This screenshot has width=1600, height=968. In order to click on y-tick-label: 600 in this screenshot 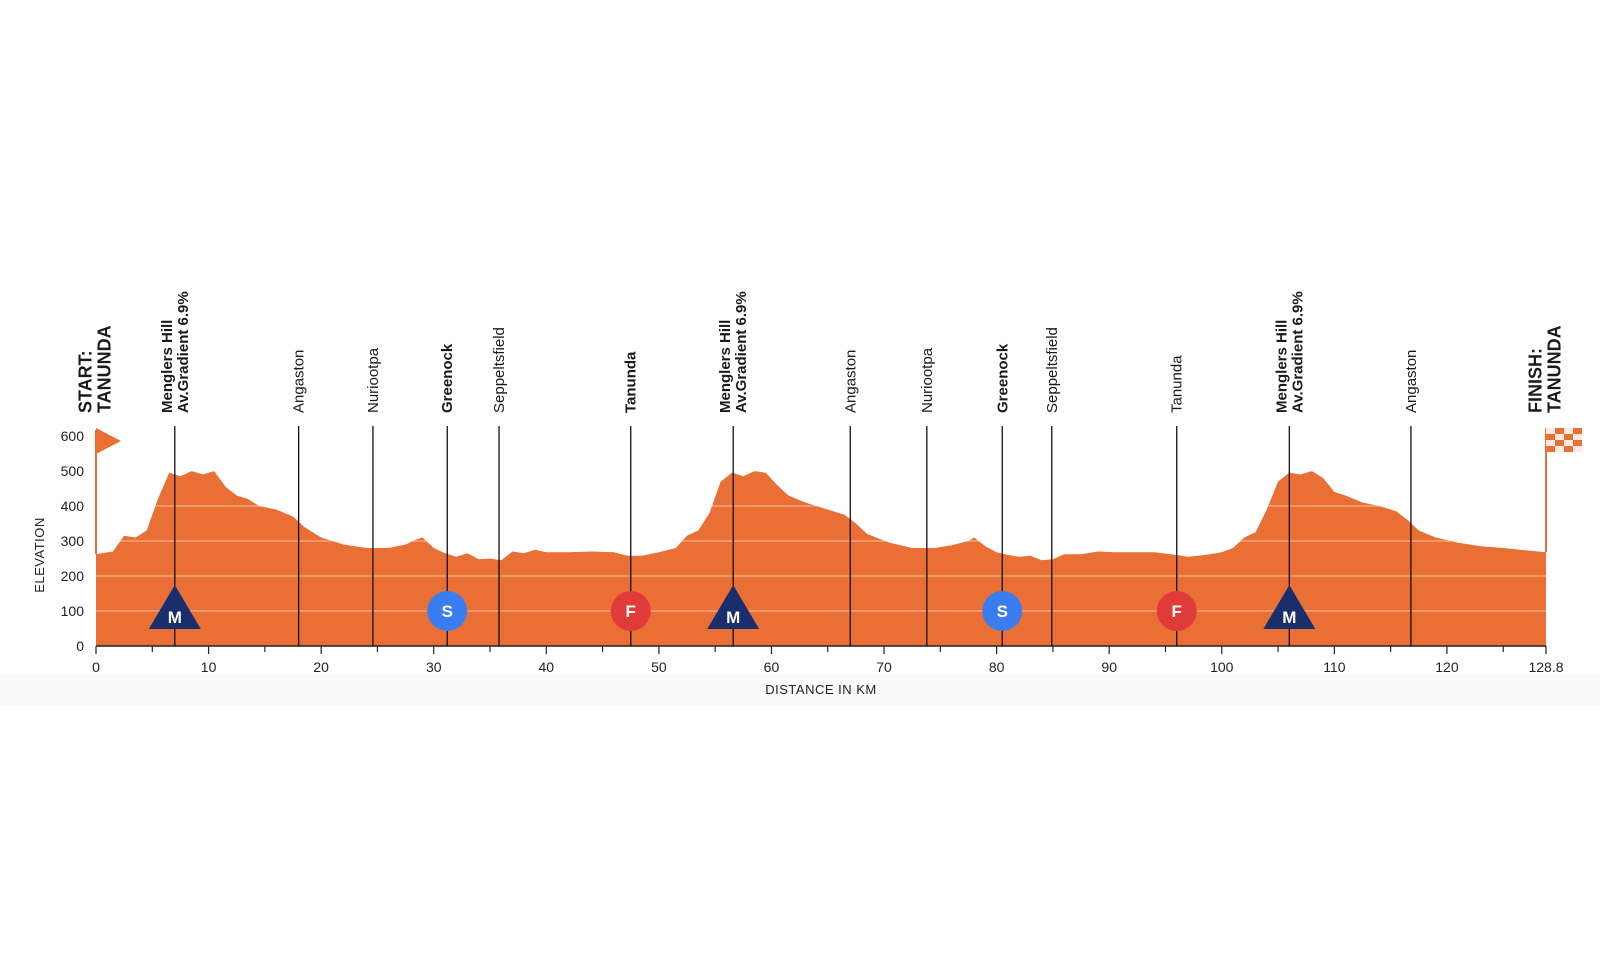, I will do `click(73, 436)`.